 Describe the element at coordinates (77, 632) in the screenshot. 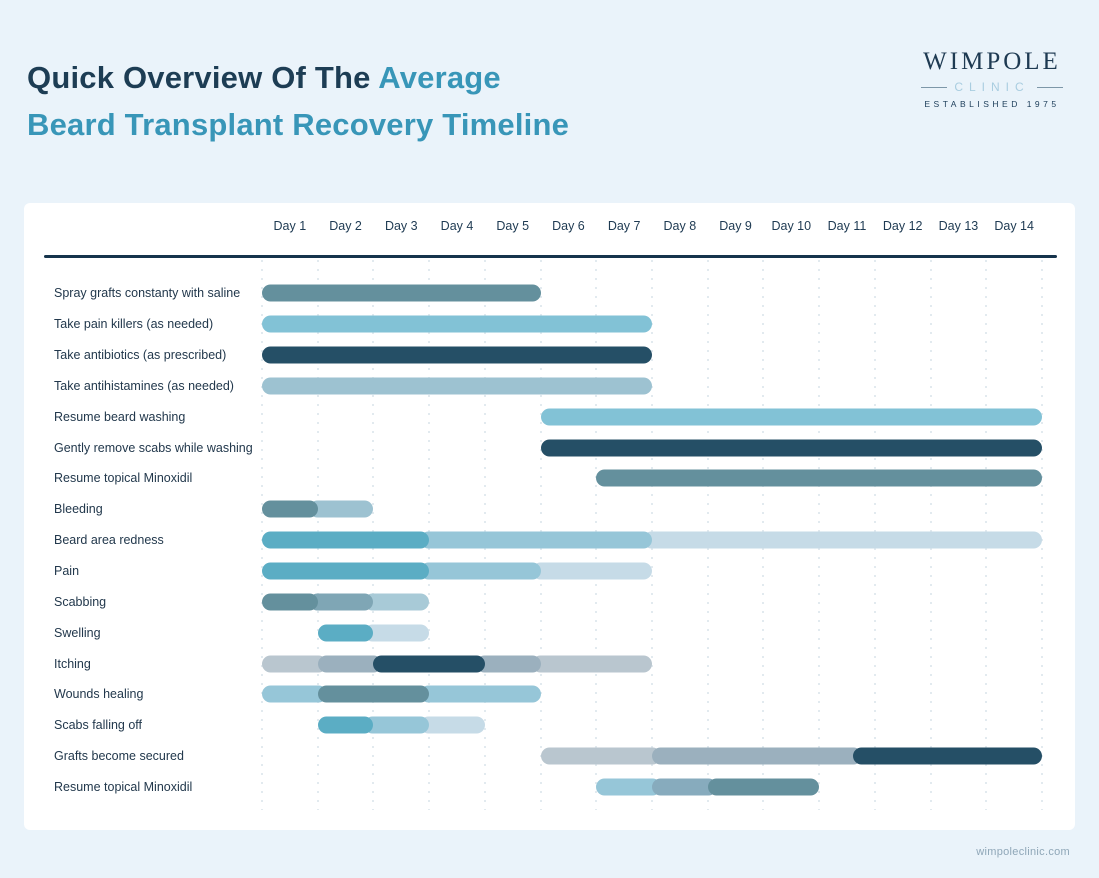

I see `row-label: Swelling` at that location.